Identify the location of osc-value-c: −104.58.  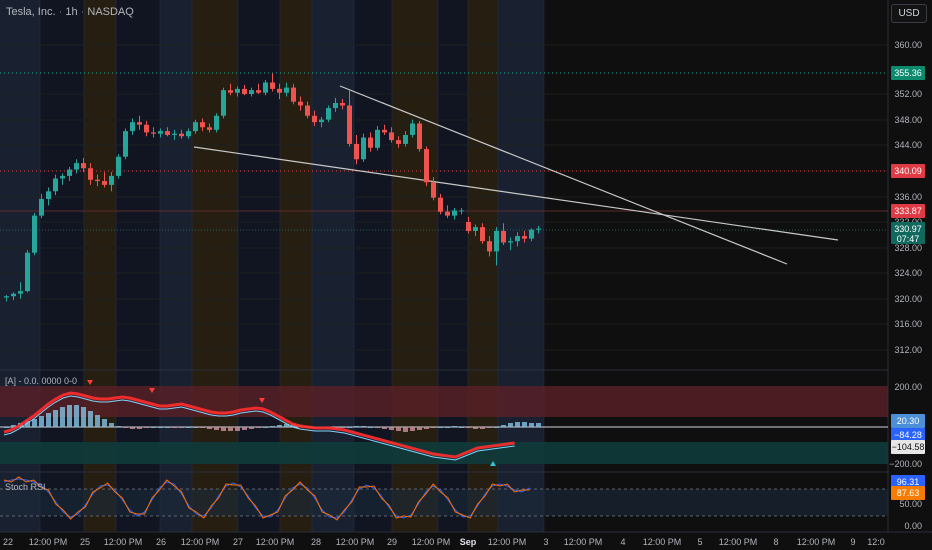
(908, 447).